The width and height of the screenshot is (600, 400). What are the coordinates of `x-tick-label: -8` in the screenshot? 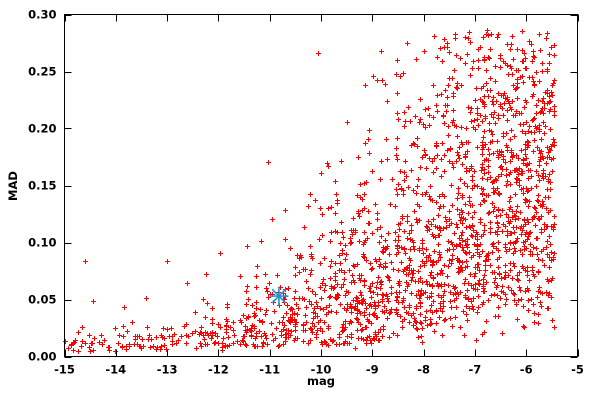 It's located at (423, 370).